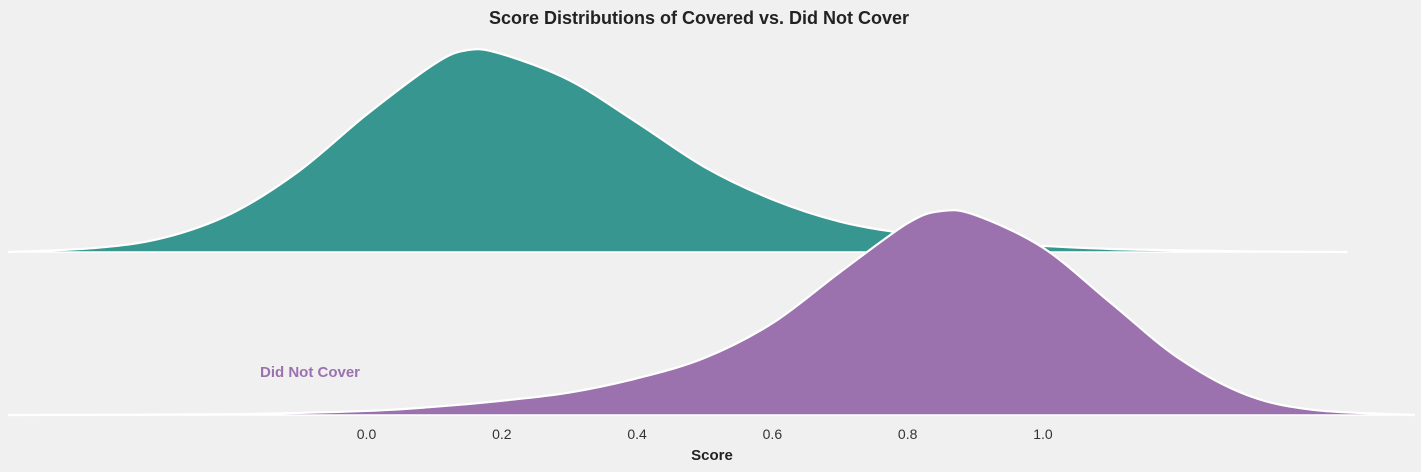 The image size is (1421, 472). I want to click on x-tick-label: 0.0, so click(367, 434).